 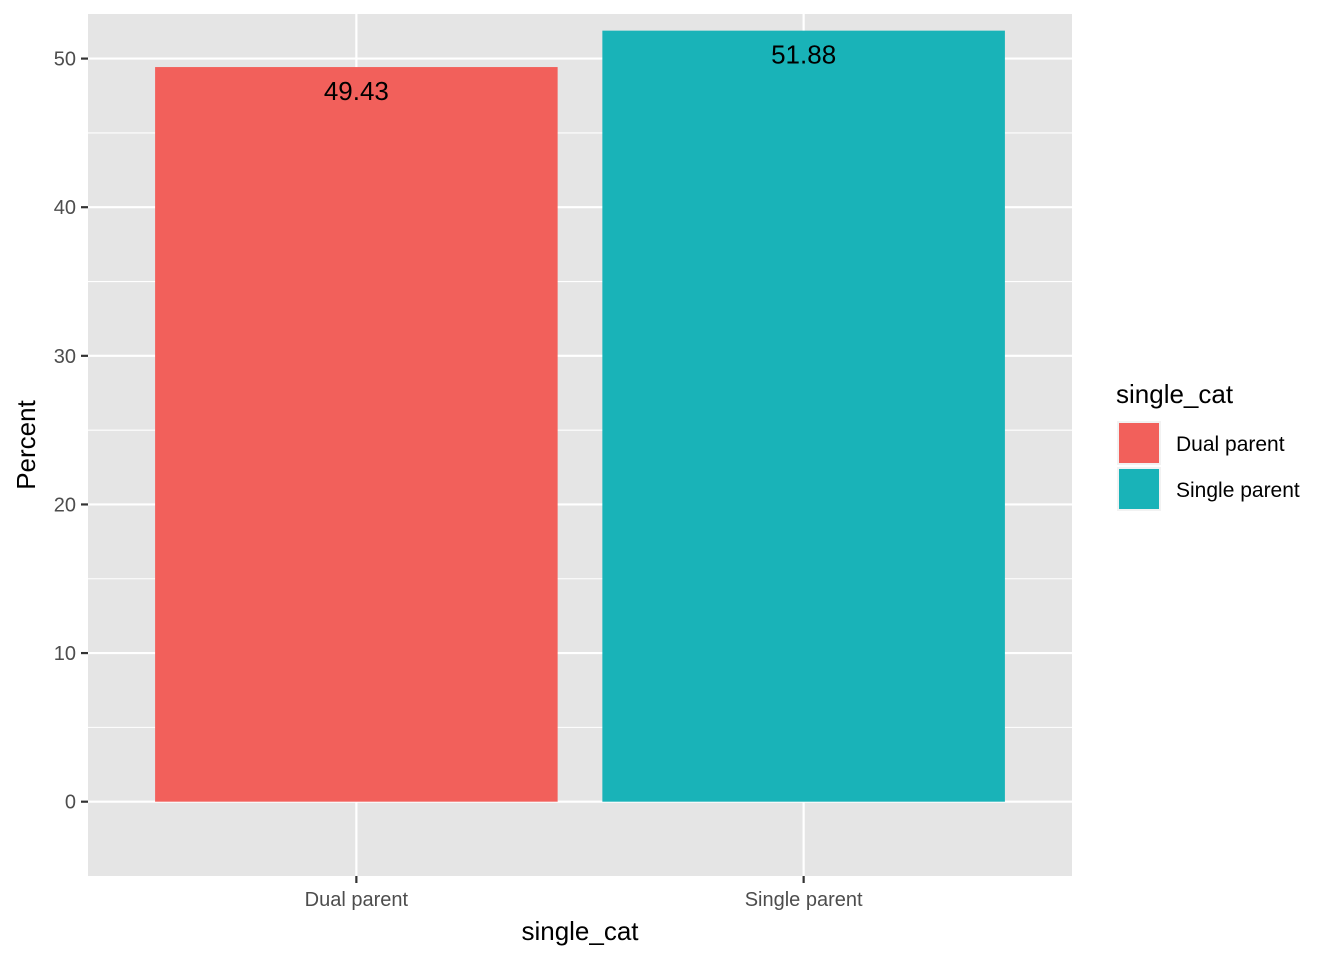 What do you see at coordinates (584, 893) in the screenshot?
I see `x-axis: Dual parent Single parent` at bounding box center [584, 893].